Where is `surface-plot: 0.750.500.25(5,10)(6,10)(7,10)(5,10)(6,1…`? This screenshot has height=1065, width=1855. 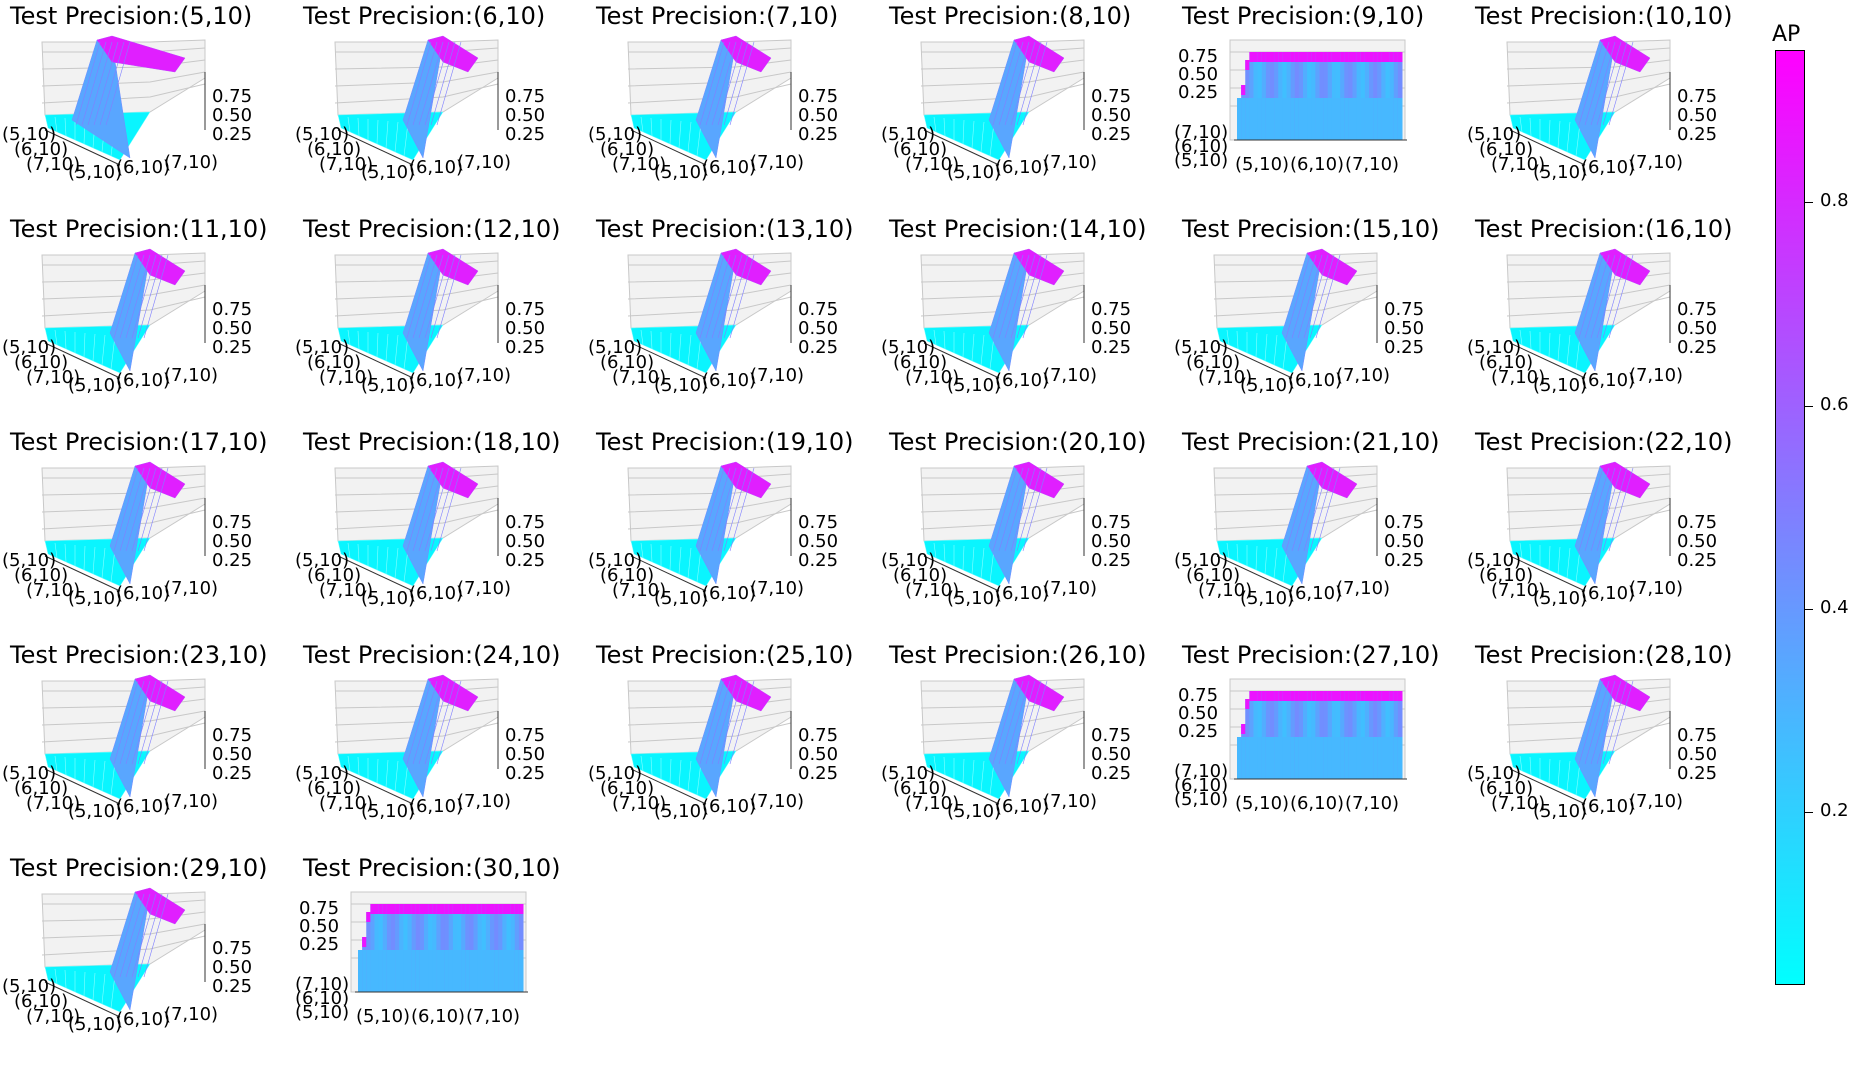
surface-plot: 0.750.500.25(5,10)(6,10)(7,10)(5,10)(6,1… is located at coordinates (713, 535).